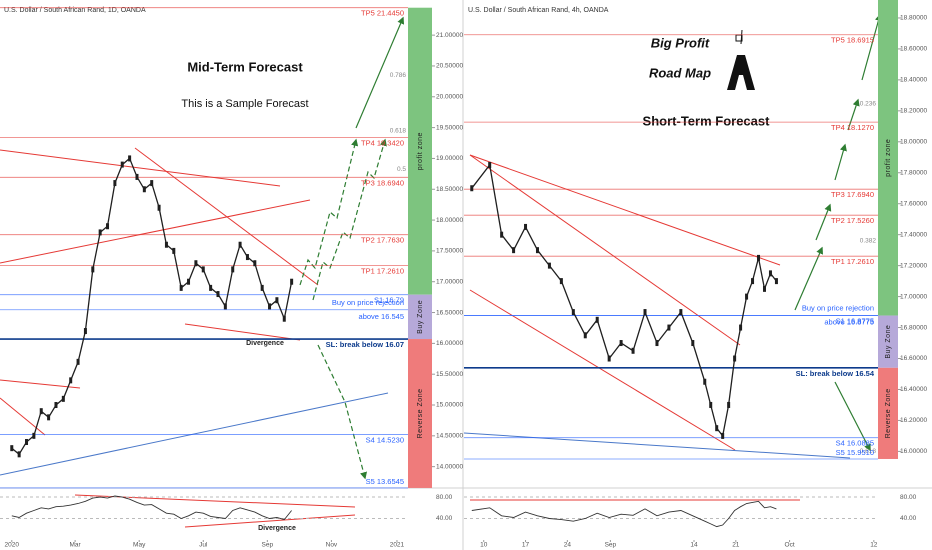 The height and width of the screenshot is (550, 932). Describe the element at coordinates (12, 545) in the screenshot. I see `x-tick-label: 2020` at that location.